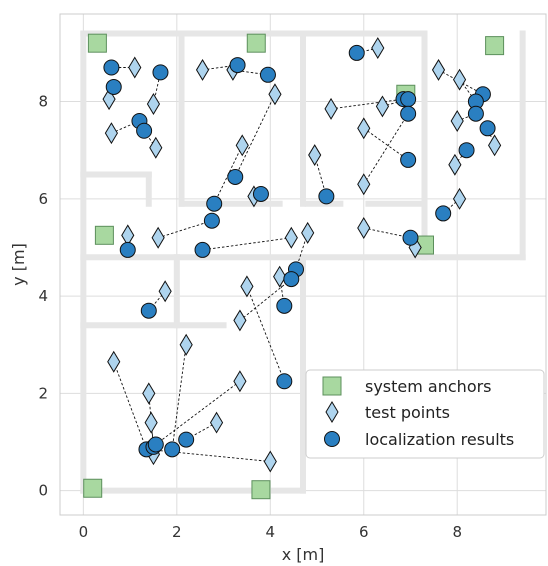  What do you see at coordinates (439, 439) in the screenshot?
I see `legend-result-label: localization results` at bounding box center [439, 439].